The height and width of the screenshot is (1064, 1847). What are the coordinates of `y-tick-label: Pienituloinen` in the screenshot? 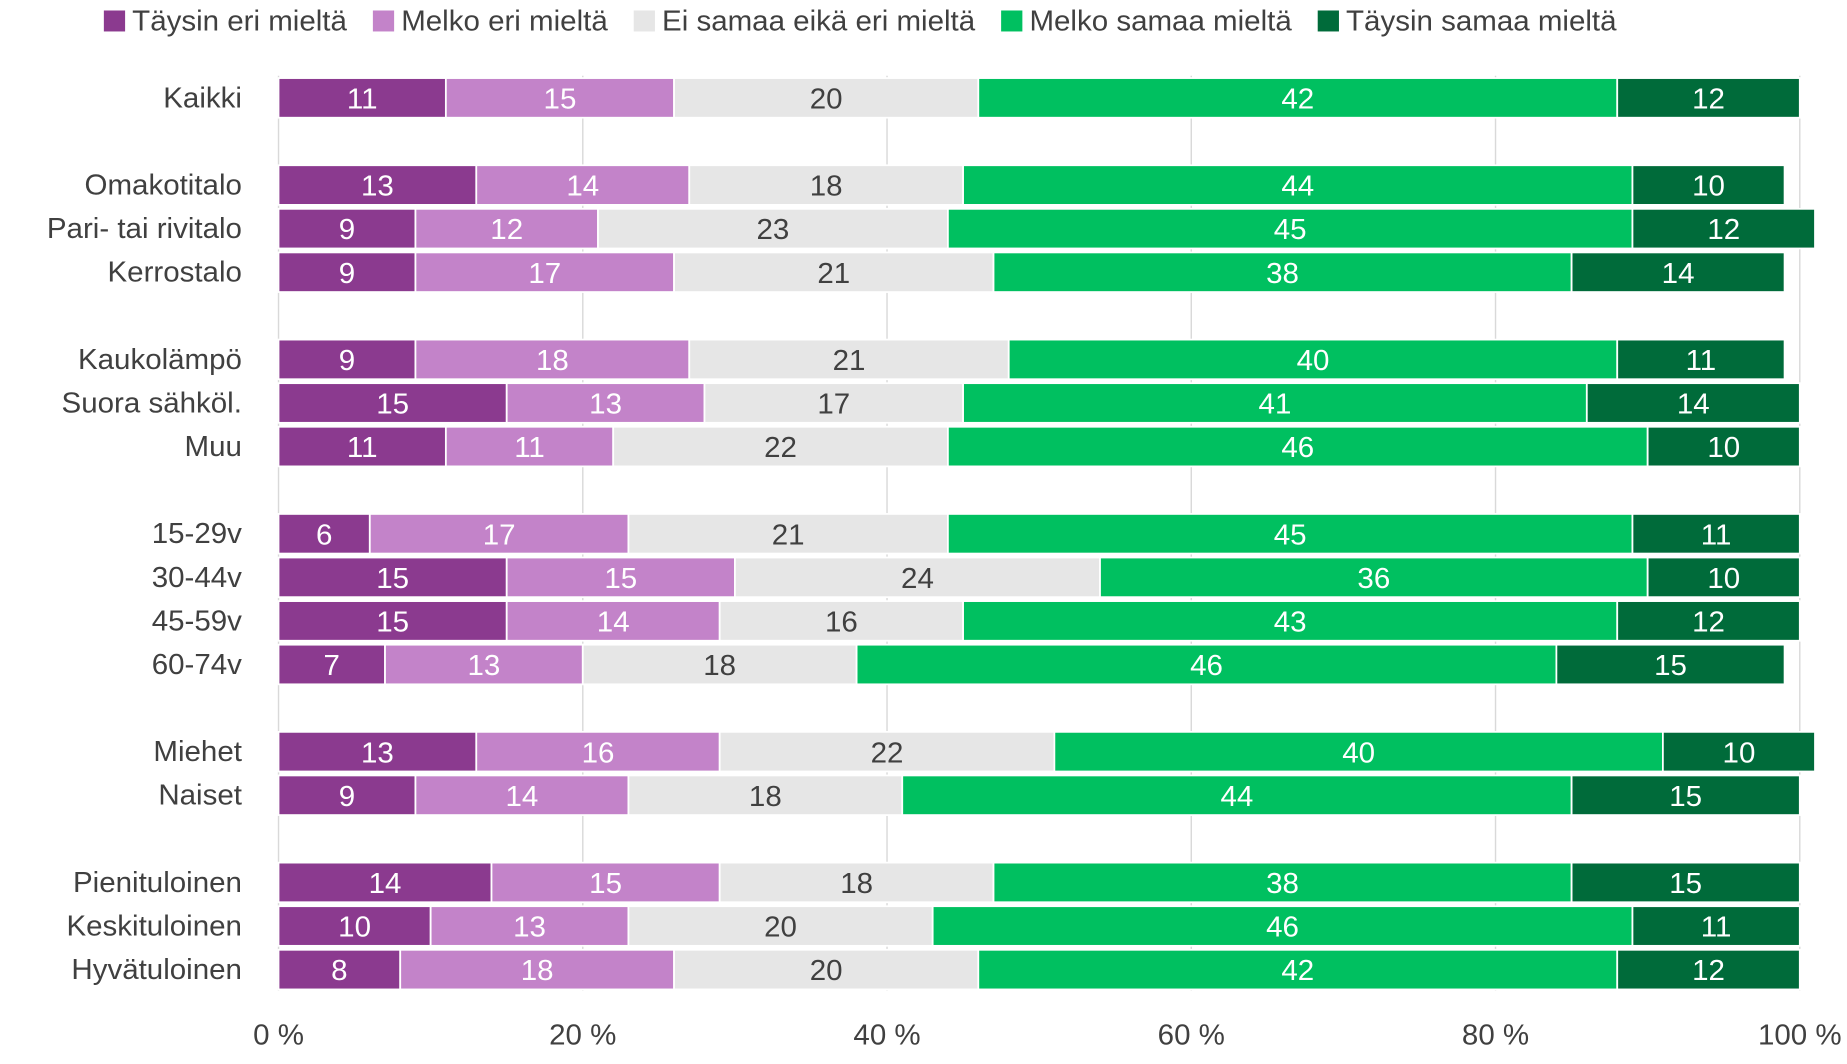 It's located at (157, 882).